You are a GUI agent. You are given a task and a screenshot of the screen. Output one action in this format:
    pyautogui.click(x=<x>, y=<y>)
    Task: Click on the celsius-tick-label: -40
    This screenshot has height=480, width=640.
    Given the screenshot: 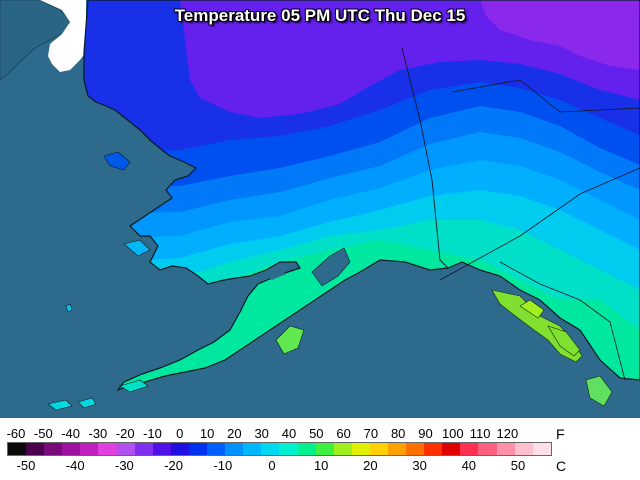 What is the action you would take?
    pyautogui.click(x=75, y=465)
    